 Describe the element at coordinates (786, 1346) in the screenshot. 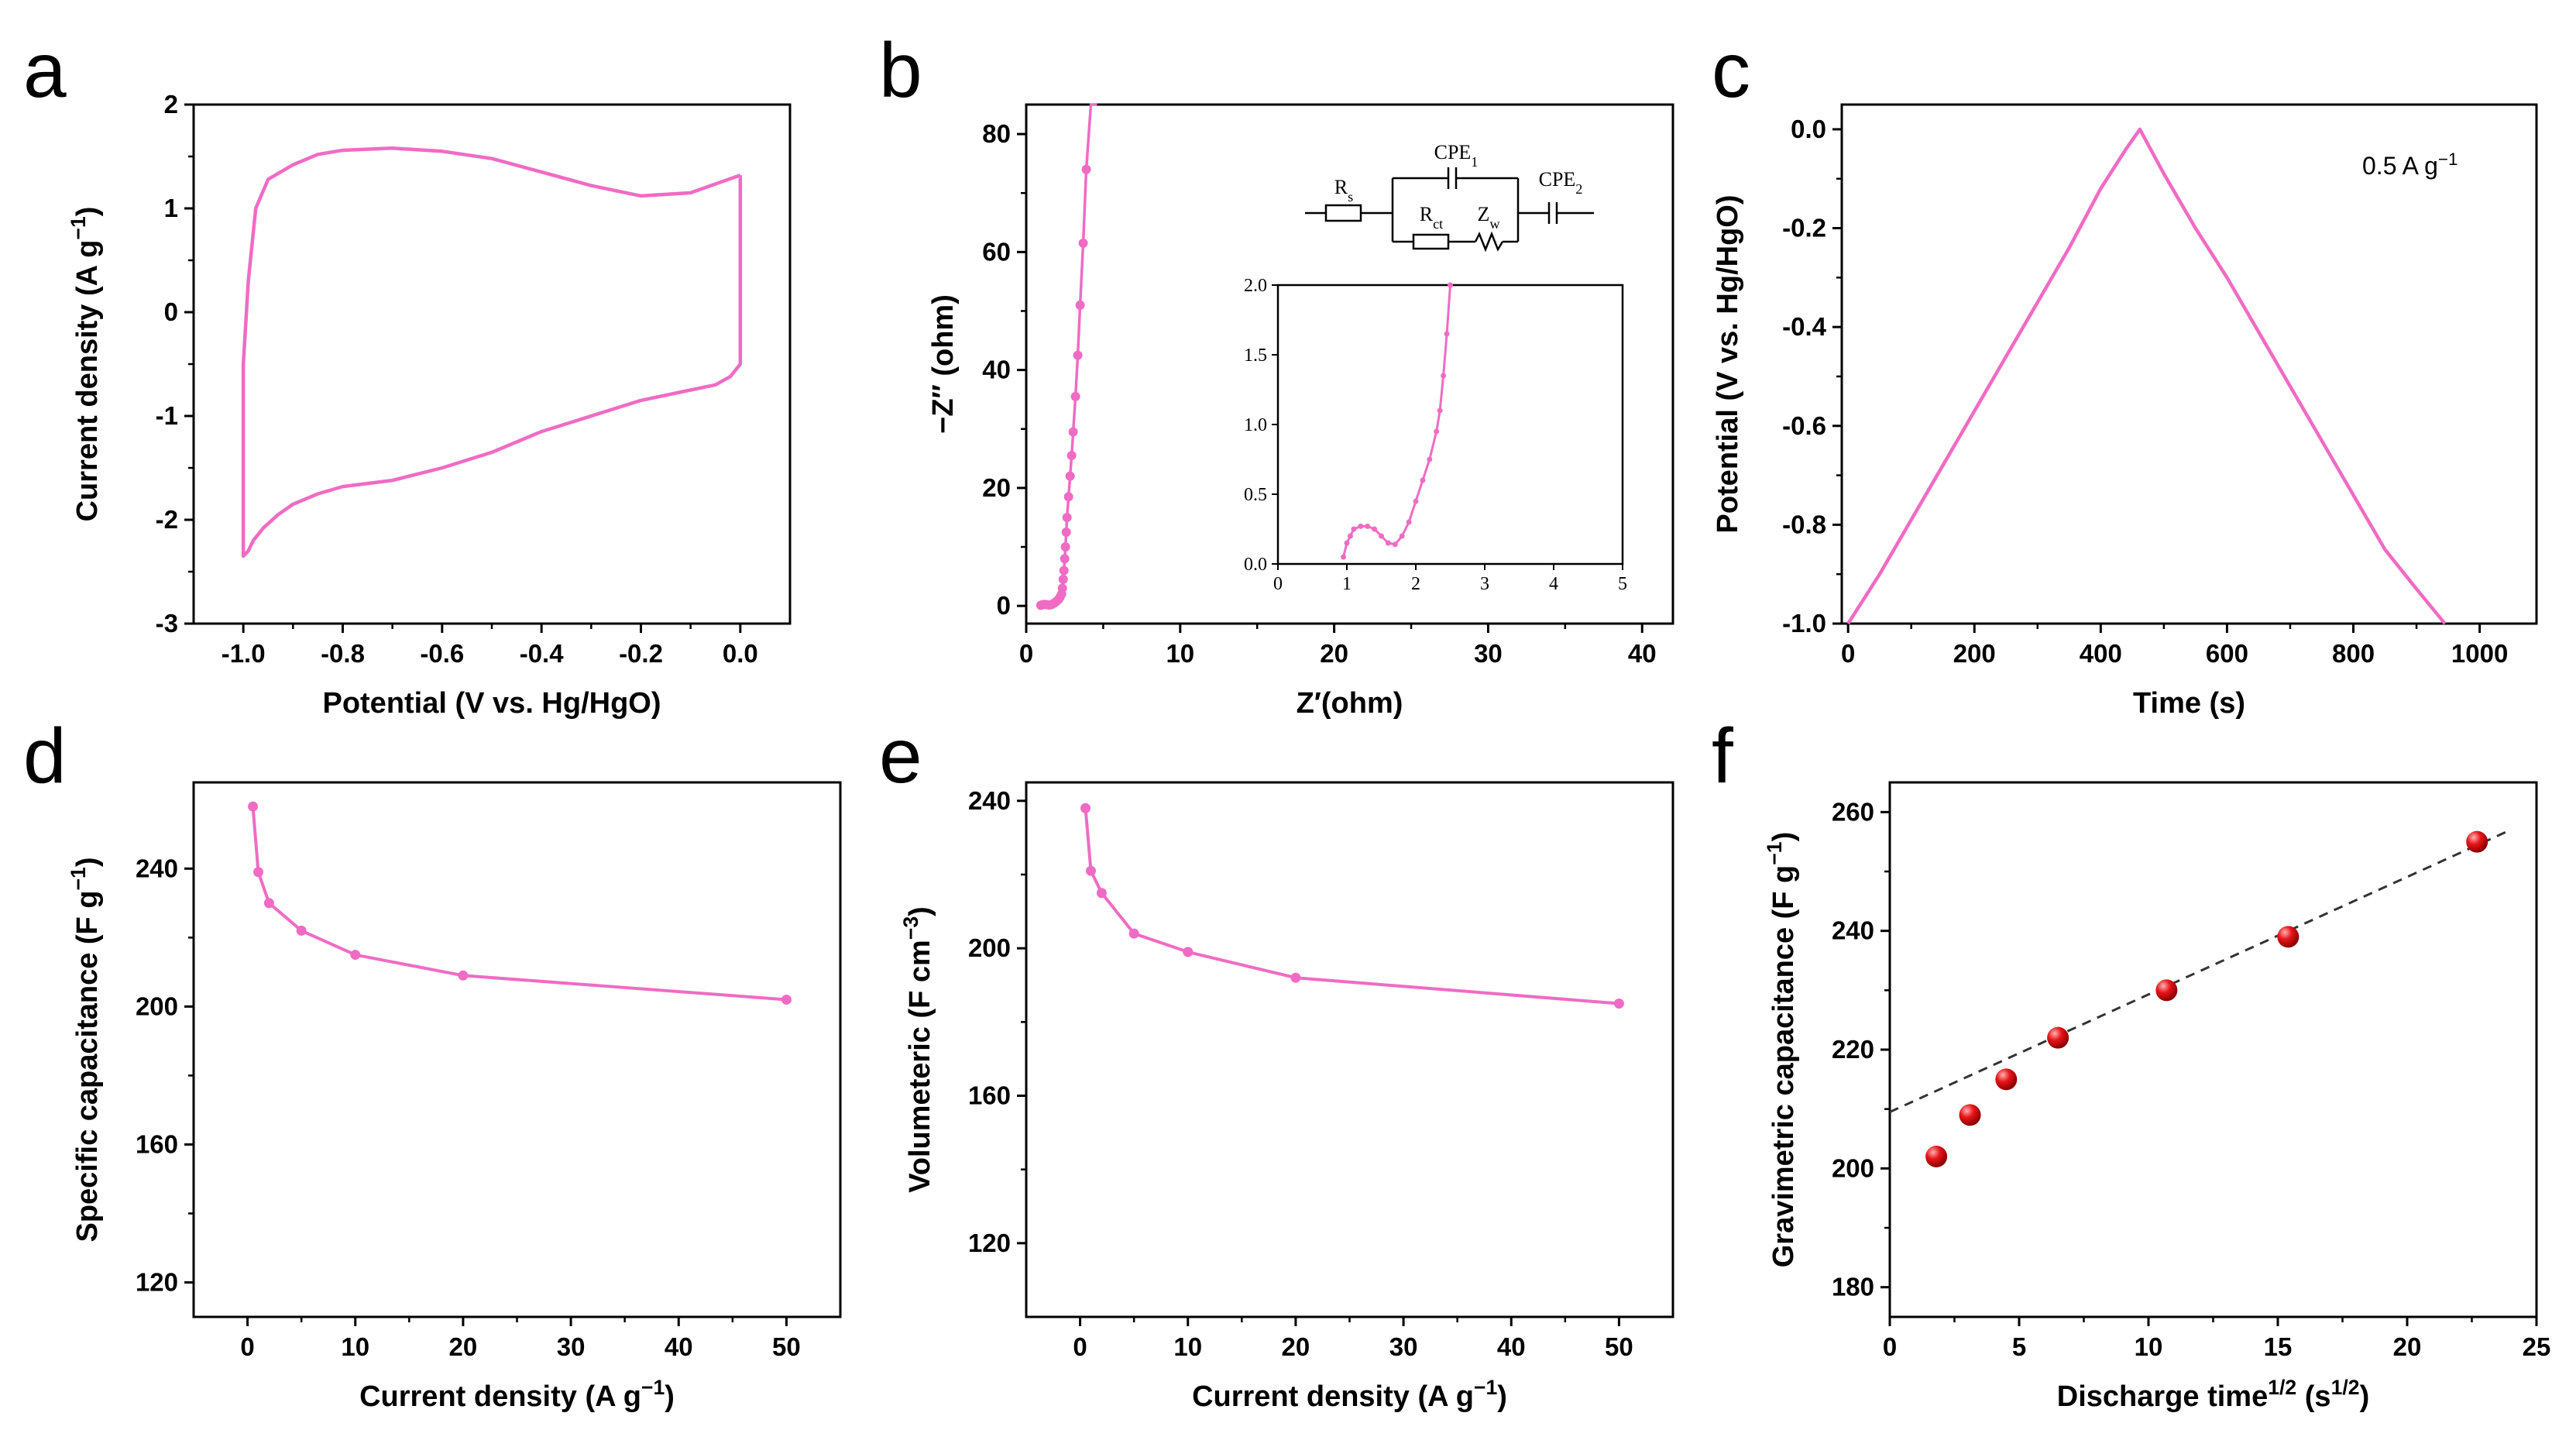

I see `x-tick-label: 50` at that location.